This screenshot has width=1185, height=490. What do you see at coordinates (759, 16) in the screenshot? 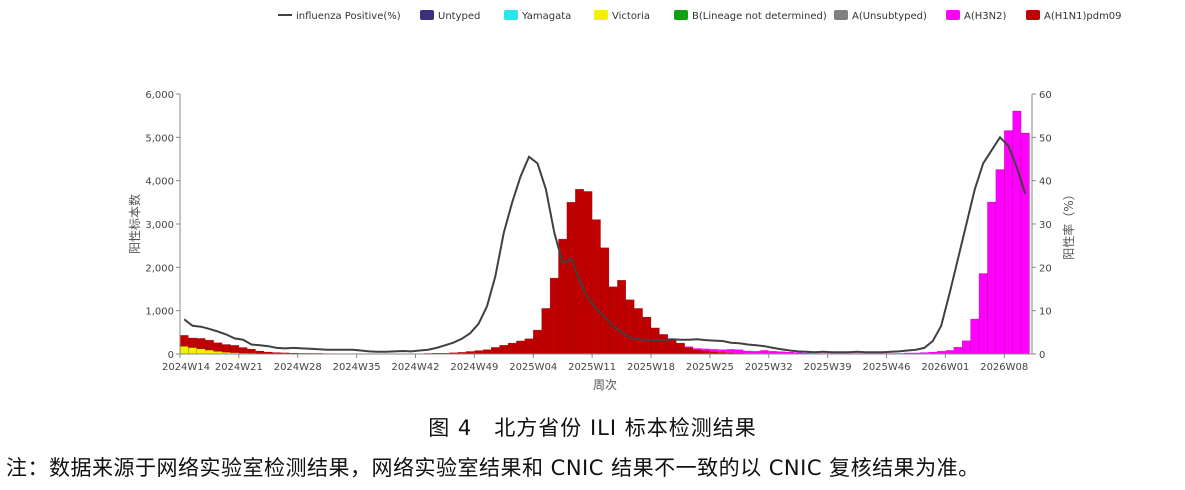
I see `legend-label: B(Lineage not determined)` at bounding box center [759, 16].